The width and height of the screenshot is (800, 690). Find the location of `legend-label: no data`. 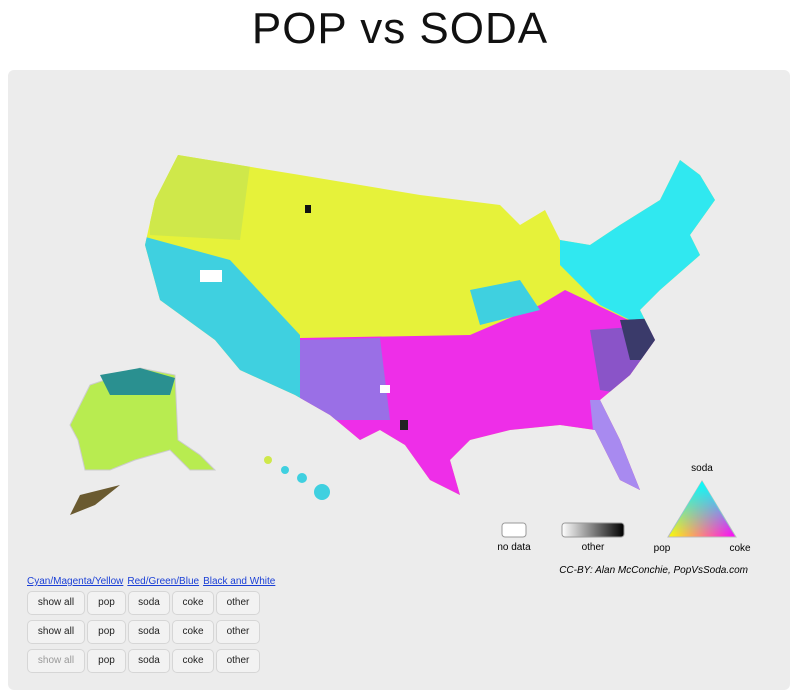

legend-label: no data is located at coordinates (514, 547).